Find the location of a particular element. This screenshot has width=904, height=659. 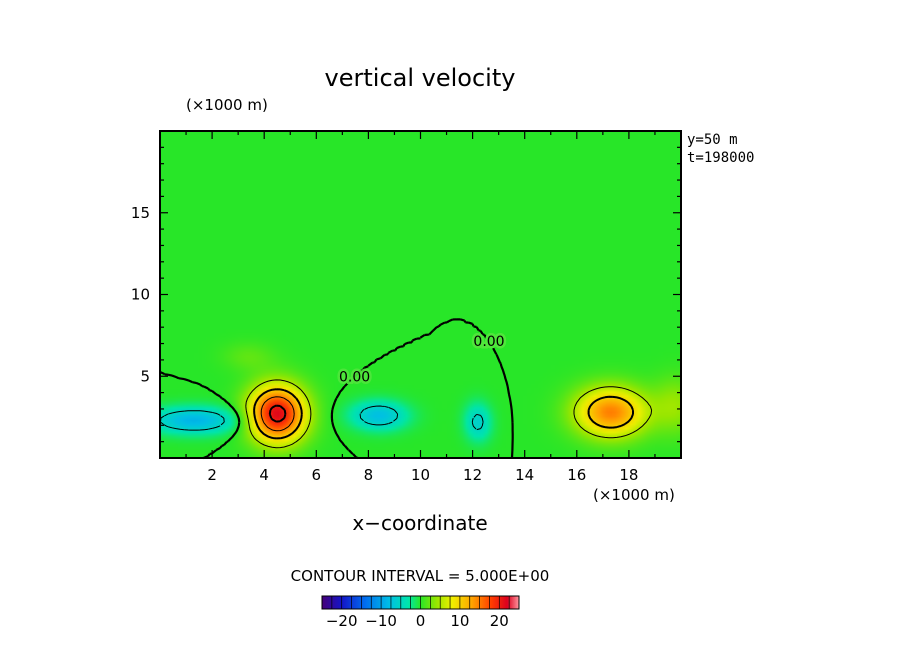

colorbar-divisions is located at coordinates (420, 602).